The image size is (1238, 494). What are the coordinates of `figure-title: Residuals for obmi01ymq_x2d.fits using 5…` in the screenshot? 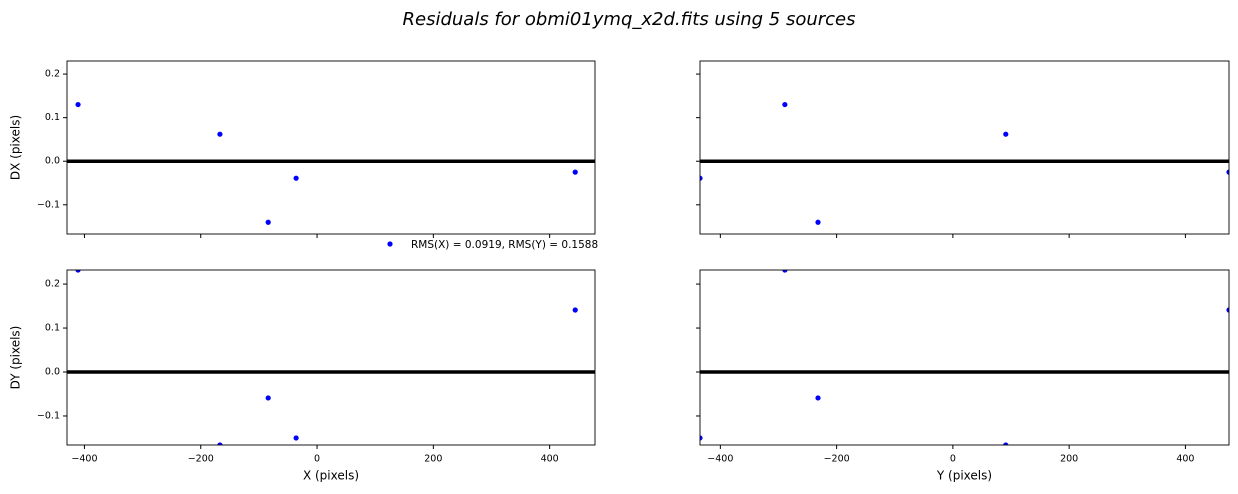 It's located at (629, 19).